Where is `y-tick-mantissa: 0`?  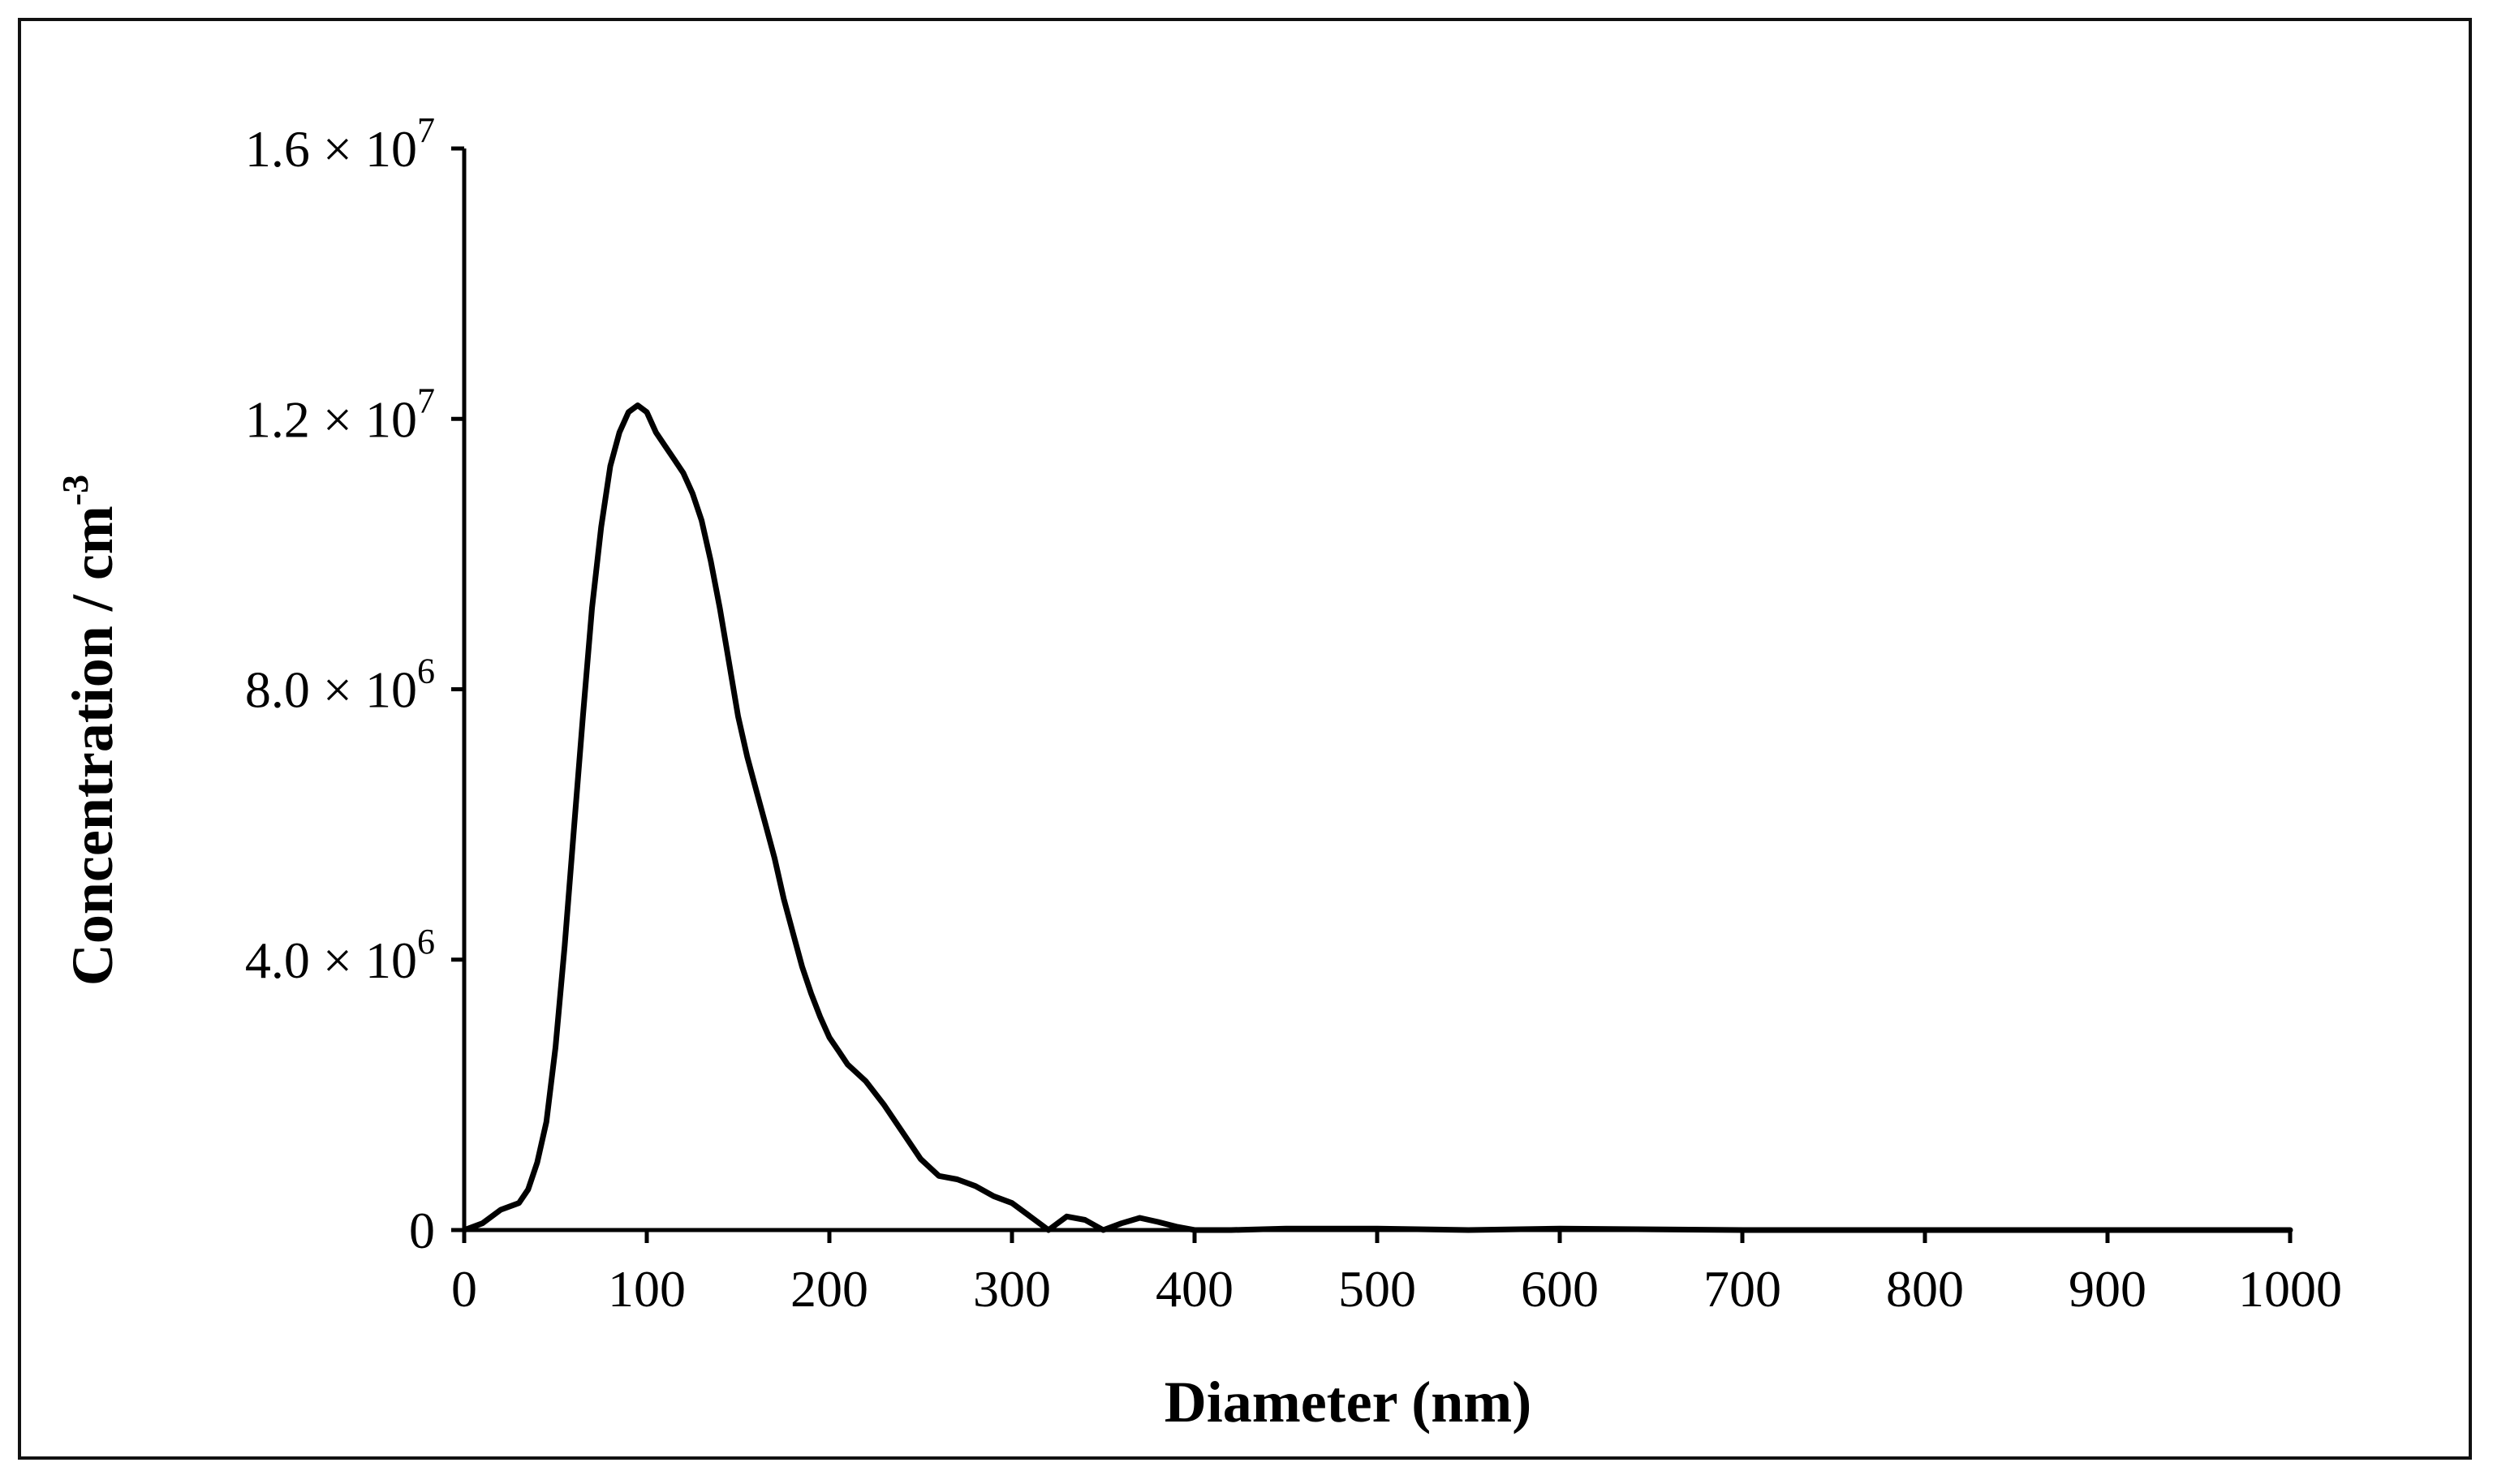 y-tick-mantissa: 0 is located at coordinates (422, 1230).